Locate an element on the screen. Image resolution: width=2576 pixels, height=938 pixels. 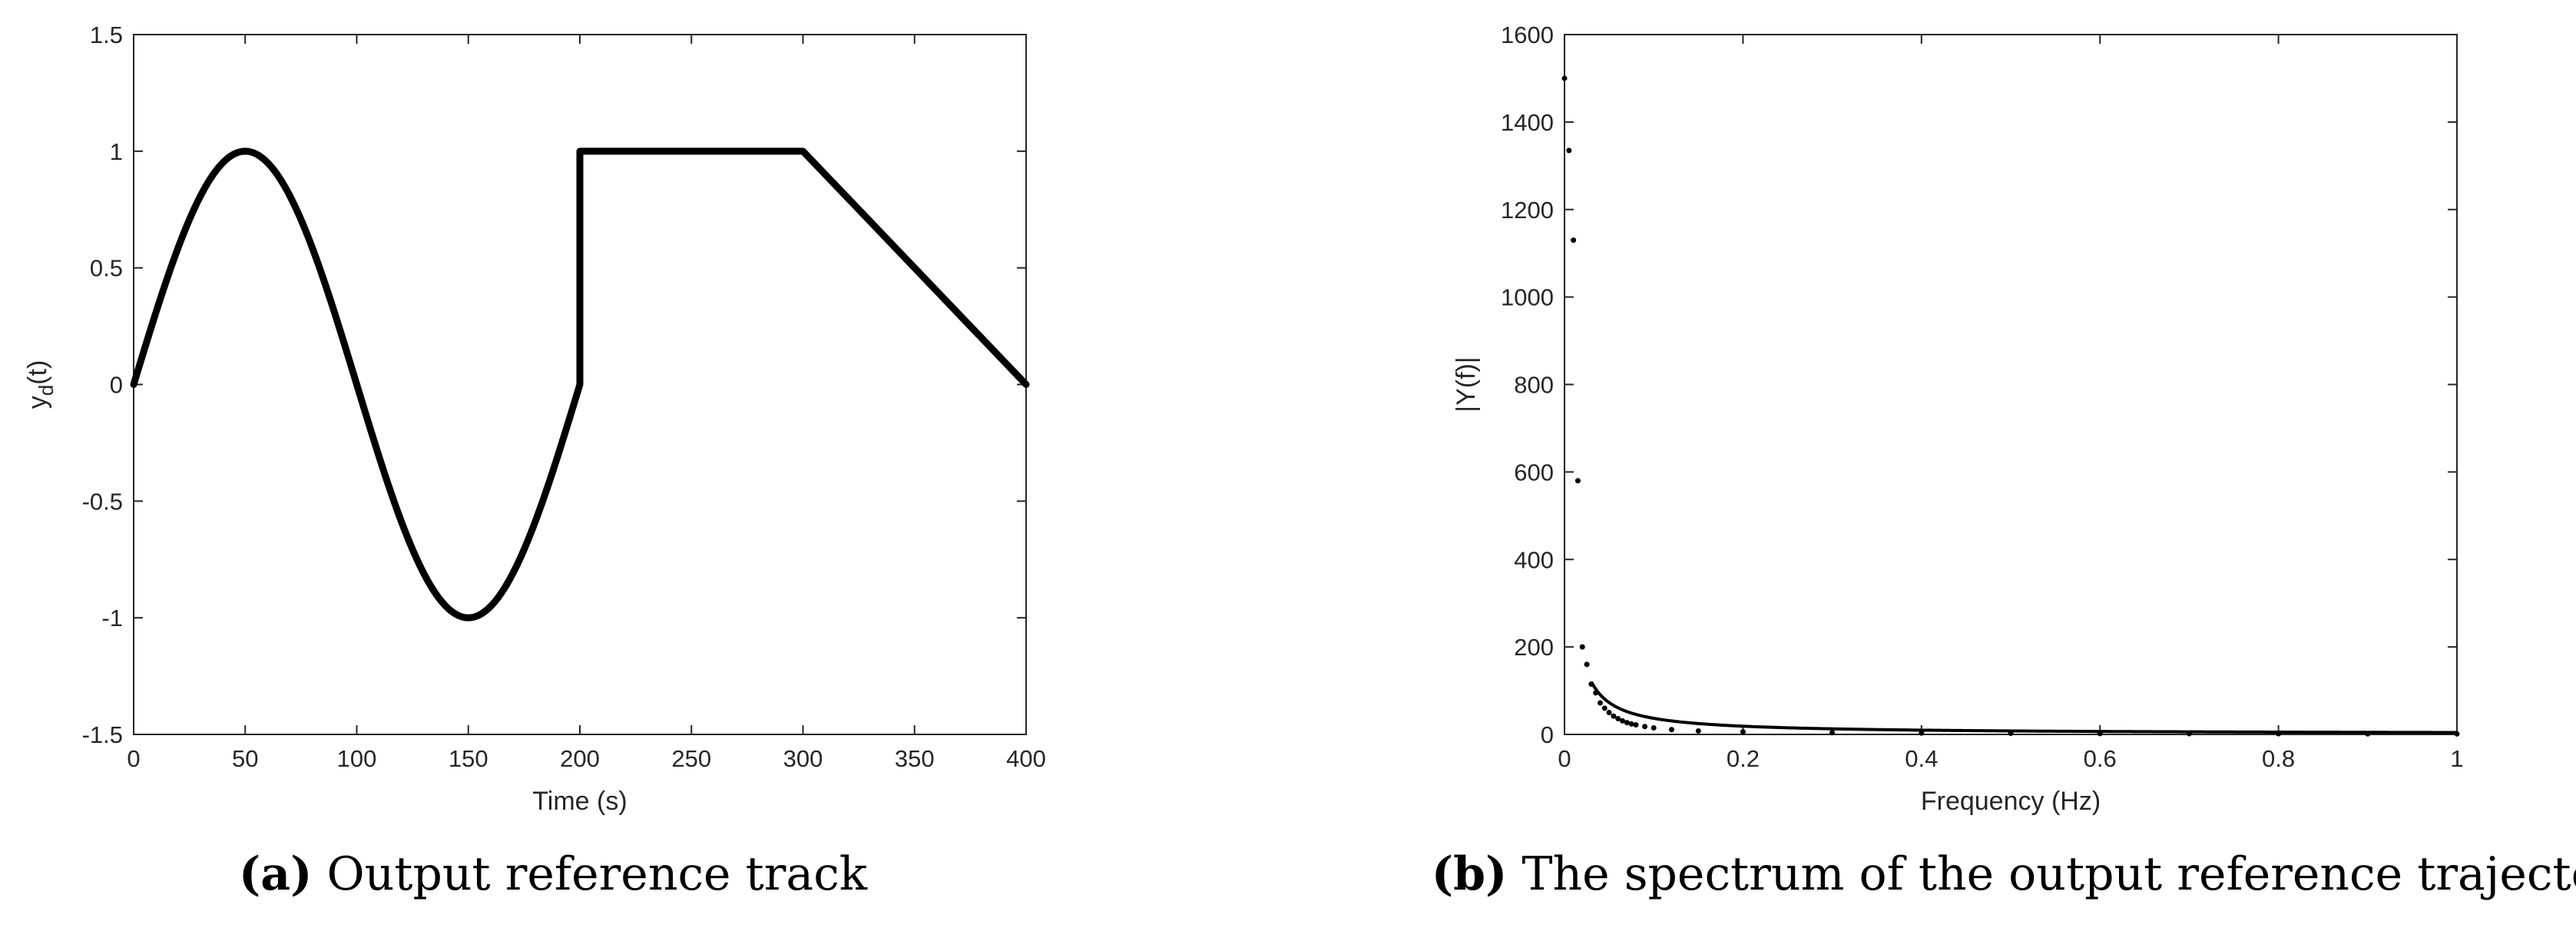
y-tick-label: 1.5 is located at coordinates (106, 35).